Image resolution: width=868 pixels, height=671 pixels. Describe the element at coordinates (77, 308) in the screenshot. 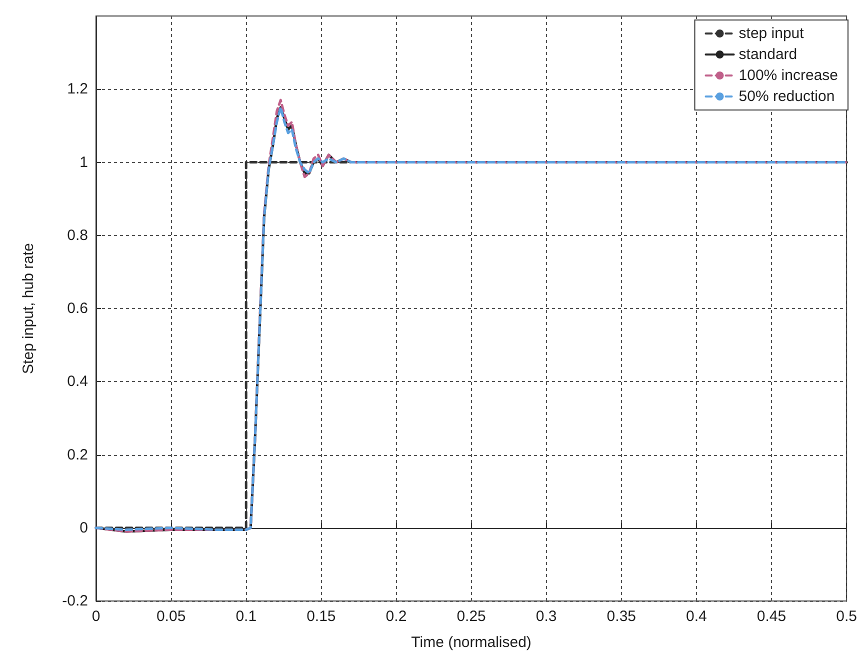

I see `y-tick-label: 0.6` at that location.